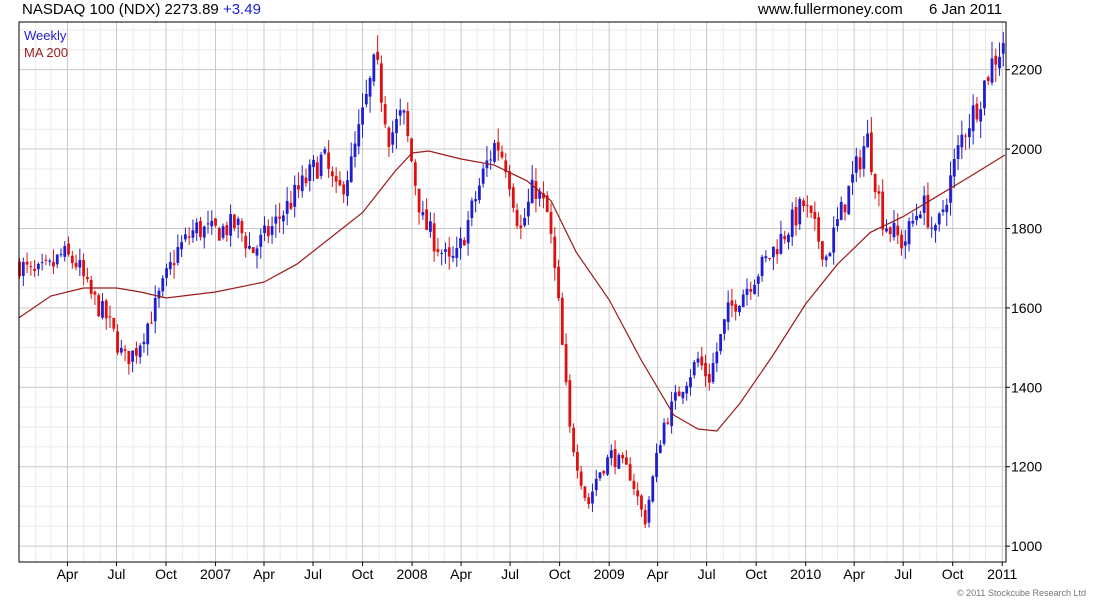 Image resolution: width=1100 pixels, height=600 pixels. What do you see at coordinates (953, 574) in the screenshot?
I see `x-tick-label: Oct` at bounding box center [953, 574].